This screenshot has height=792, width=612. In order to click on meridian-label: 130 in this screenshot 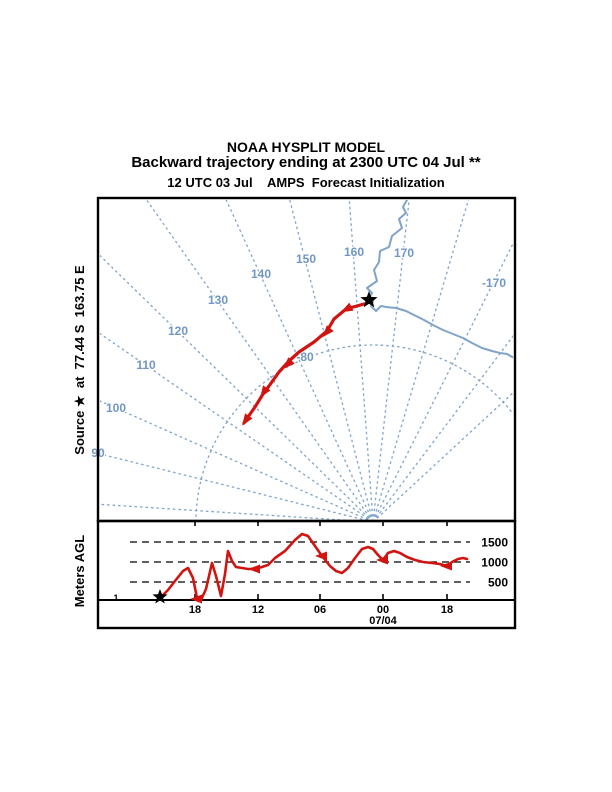, I will do `click(218, 300)`.